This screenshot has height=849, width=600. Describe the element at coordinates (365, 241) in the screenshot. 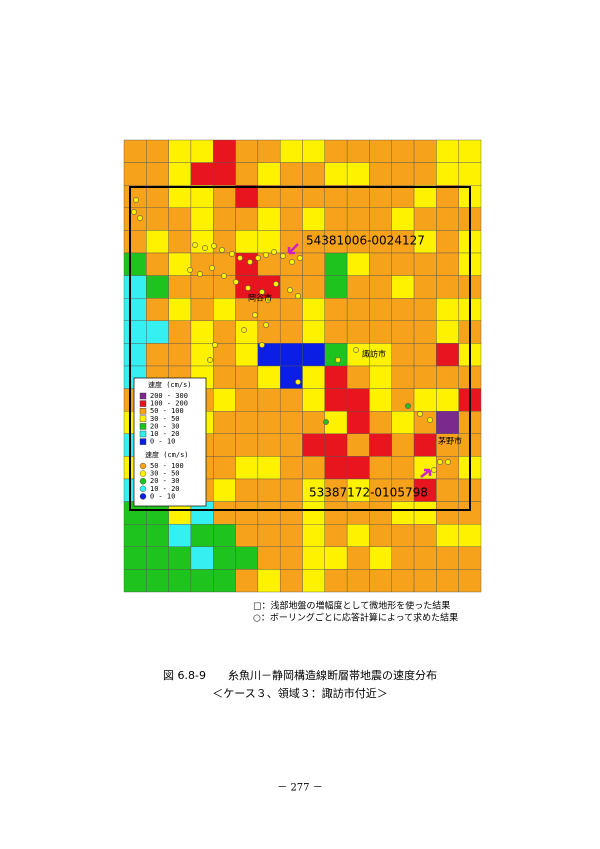

I see `site-label: 54381006-0024127` at that location.